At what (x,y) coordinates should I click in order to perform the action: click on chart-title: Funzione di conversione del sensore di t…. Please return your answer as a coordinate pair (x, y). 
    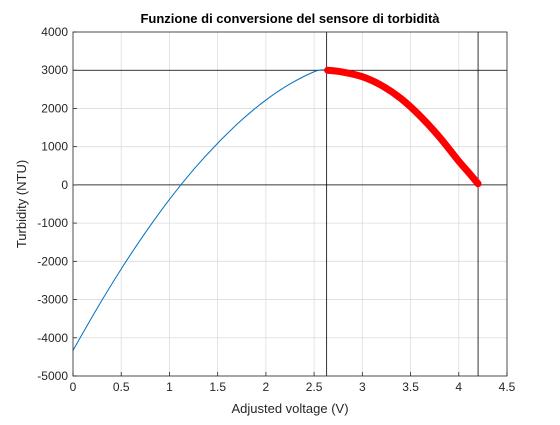
    Looking at the image, I should click on (290, 18).